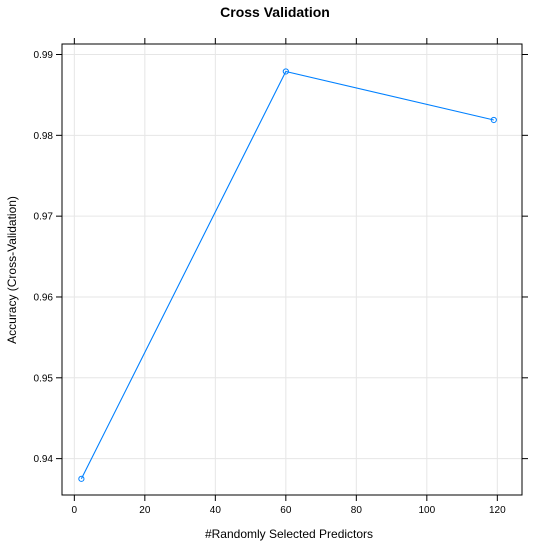 The image size is (550, 550). What do you see at coordinates (12, 270) in the screenshot?
I see `y-axis-label: Accuracy (Cross-Validation)` at bounding box center [12, 270].